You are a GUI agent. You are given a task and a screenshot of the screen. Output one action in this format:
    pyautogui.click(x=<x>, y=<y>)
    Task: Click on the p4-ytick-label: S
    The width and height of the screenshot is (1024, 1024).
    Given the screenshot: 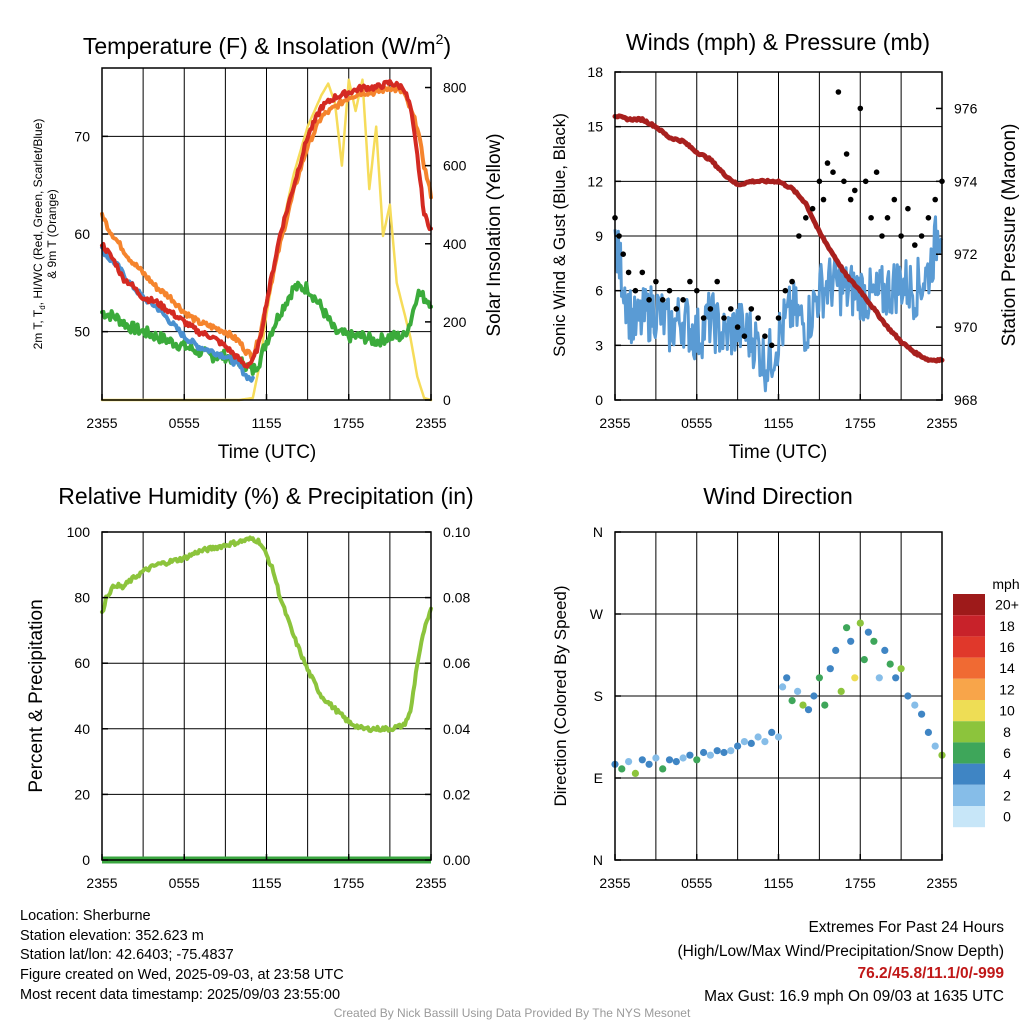 What is the action you would take?
    pyautogui.click(x=598, y=696)
    